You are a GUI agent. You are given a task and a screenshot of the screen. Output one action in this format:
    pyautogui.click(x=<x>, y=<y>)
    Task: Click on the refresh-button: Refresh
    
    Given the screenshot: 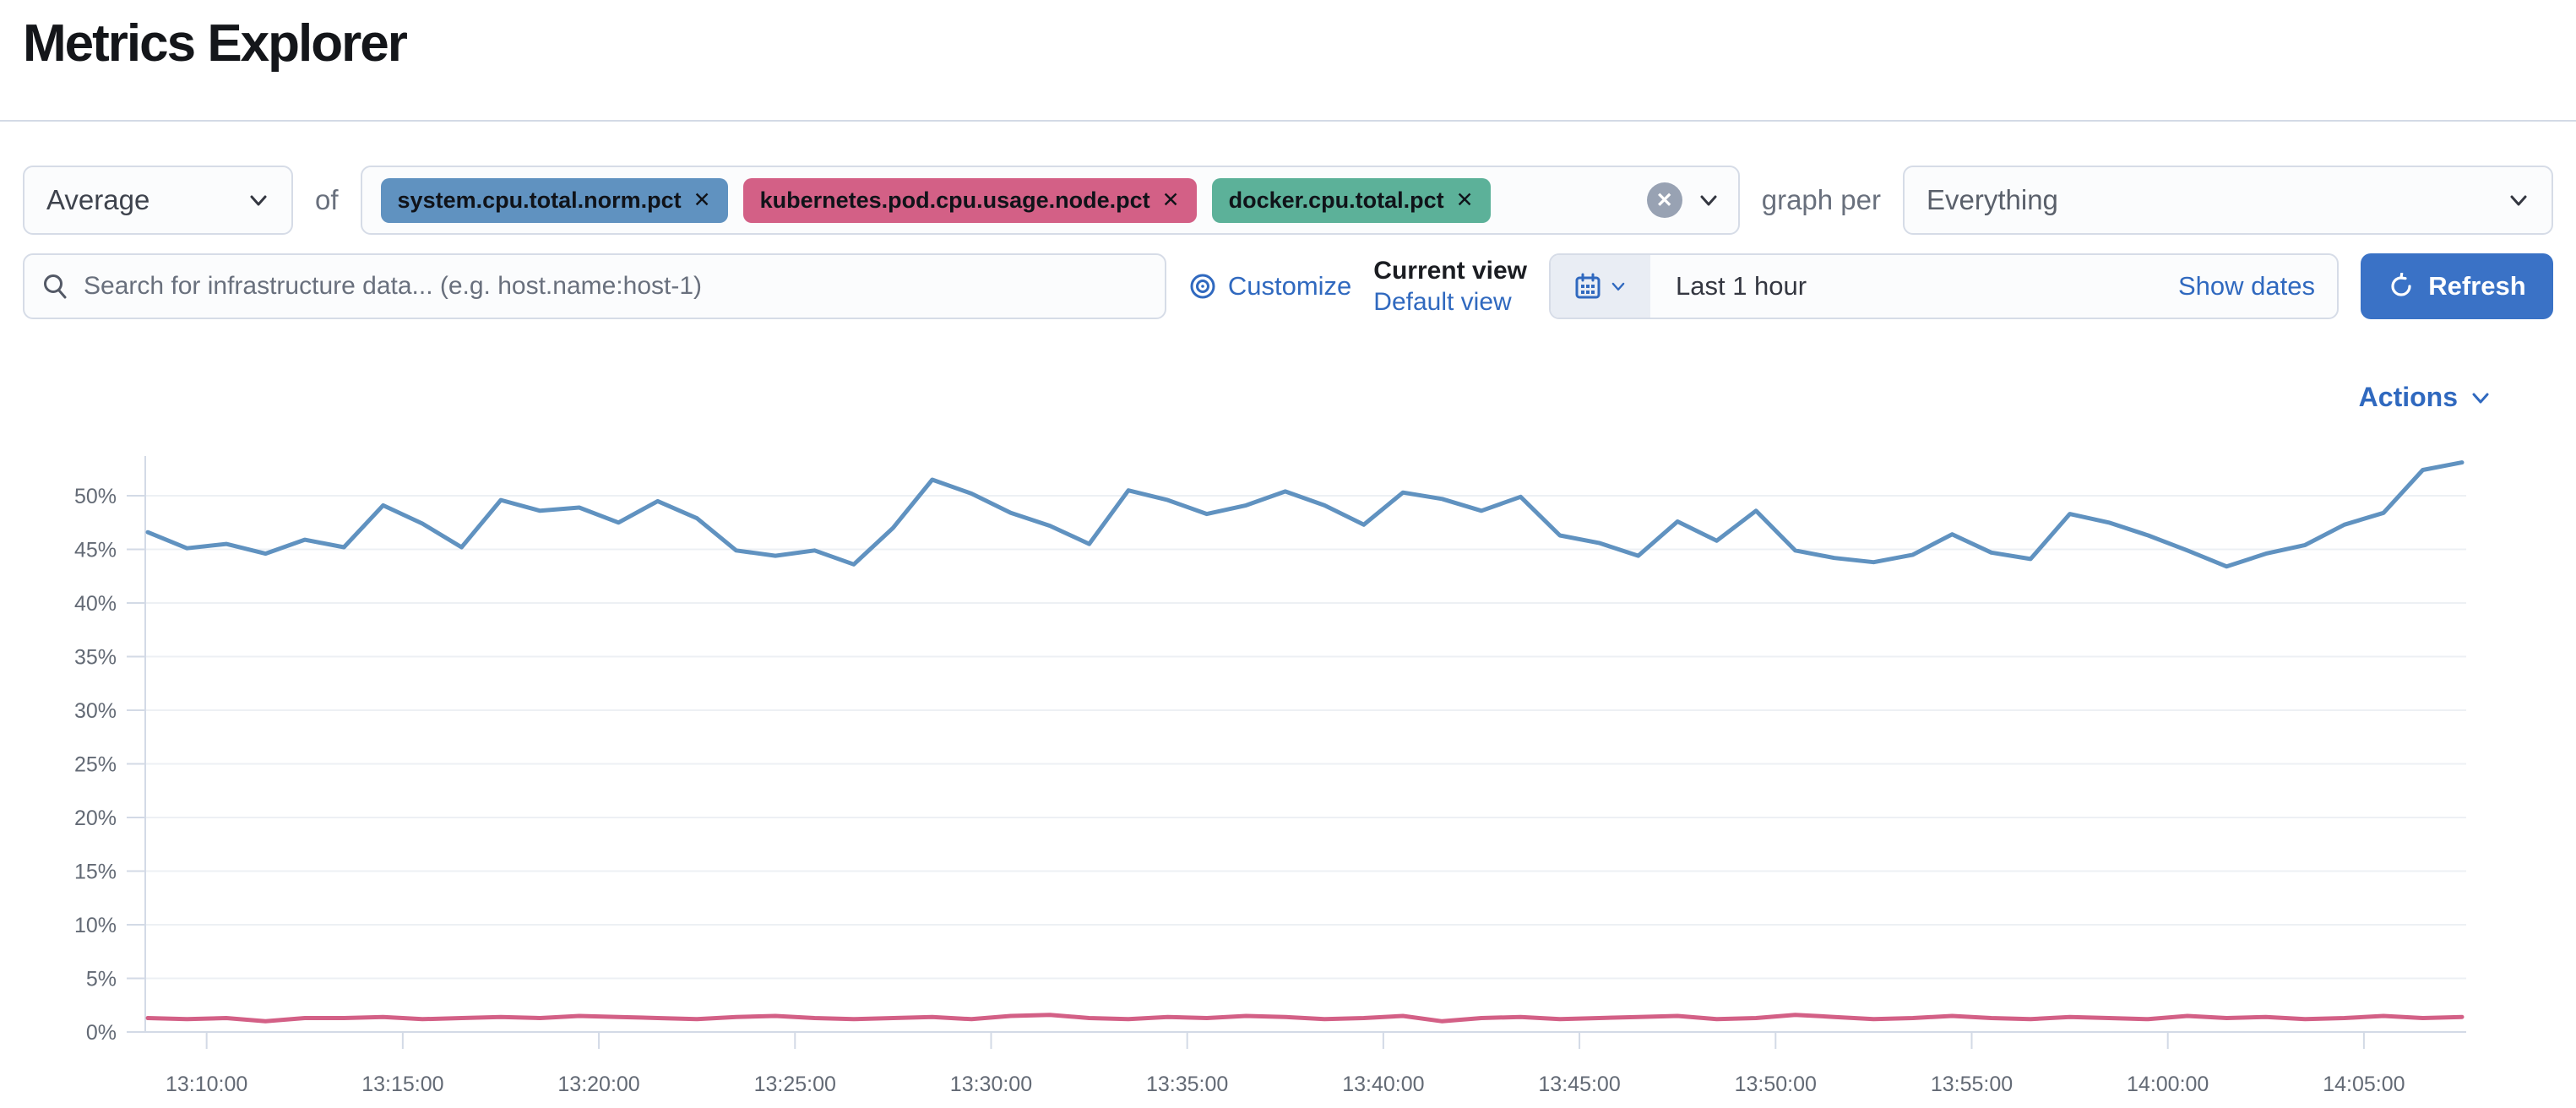 What is the action you would take?
    pyautogui.click(x=2457, y=286)
    